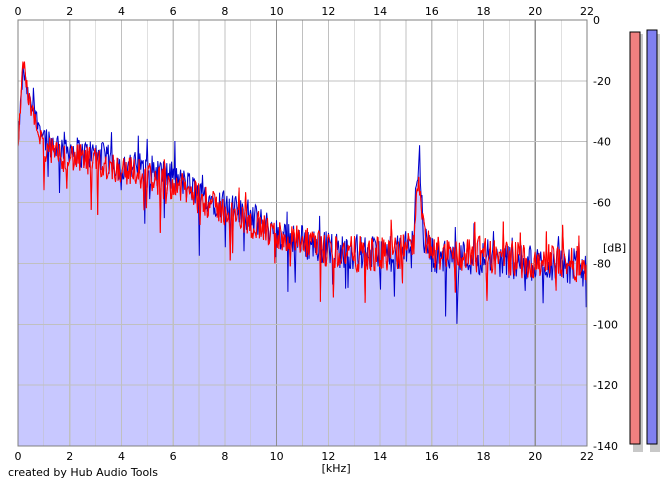 This screenshot has height=486, width=670. I want to click on x-tick-label-top: 22, so click(587, 11).